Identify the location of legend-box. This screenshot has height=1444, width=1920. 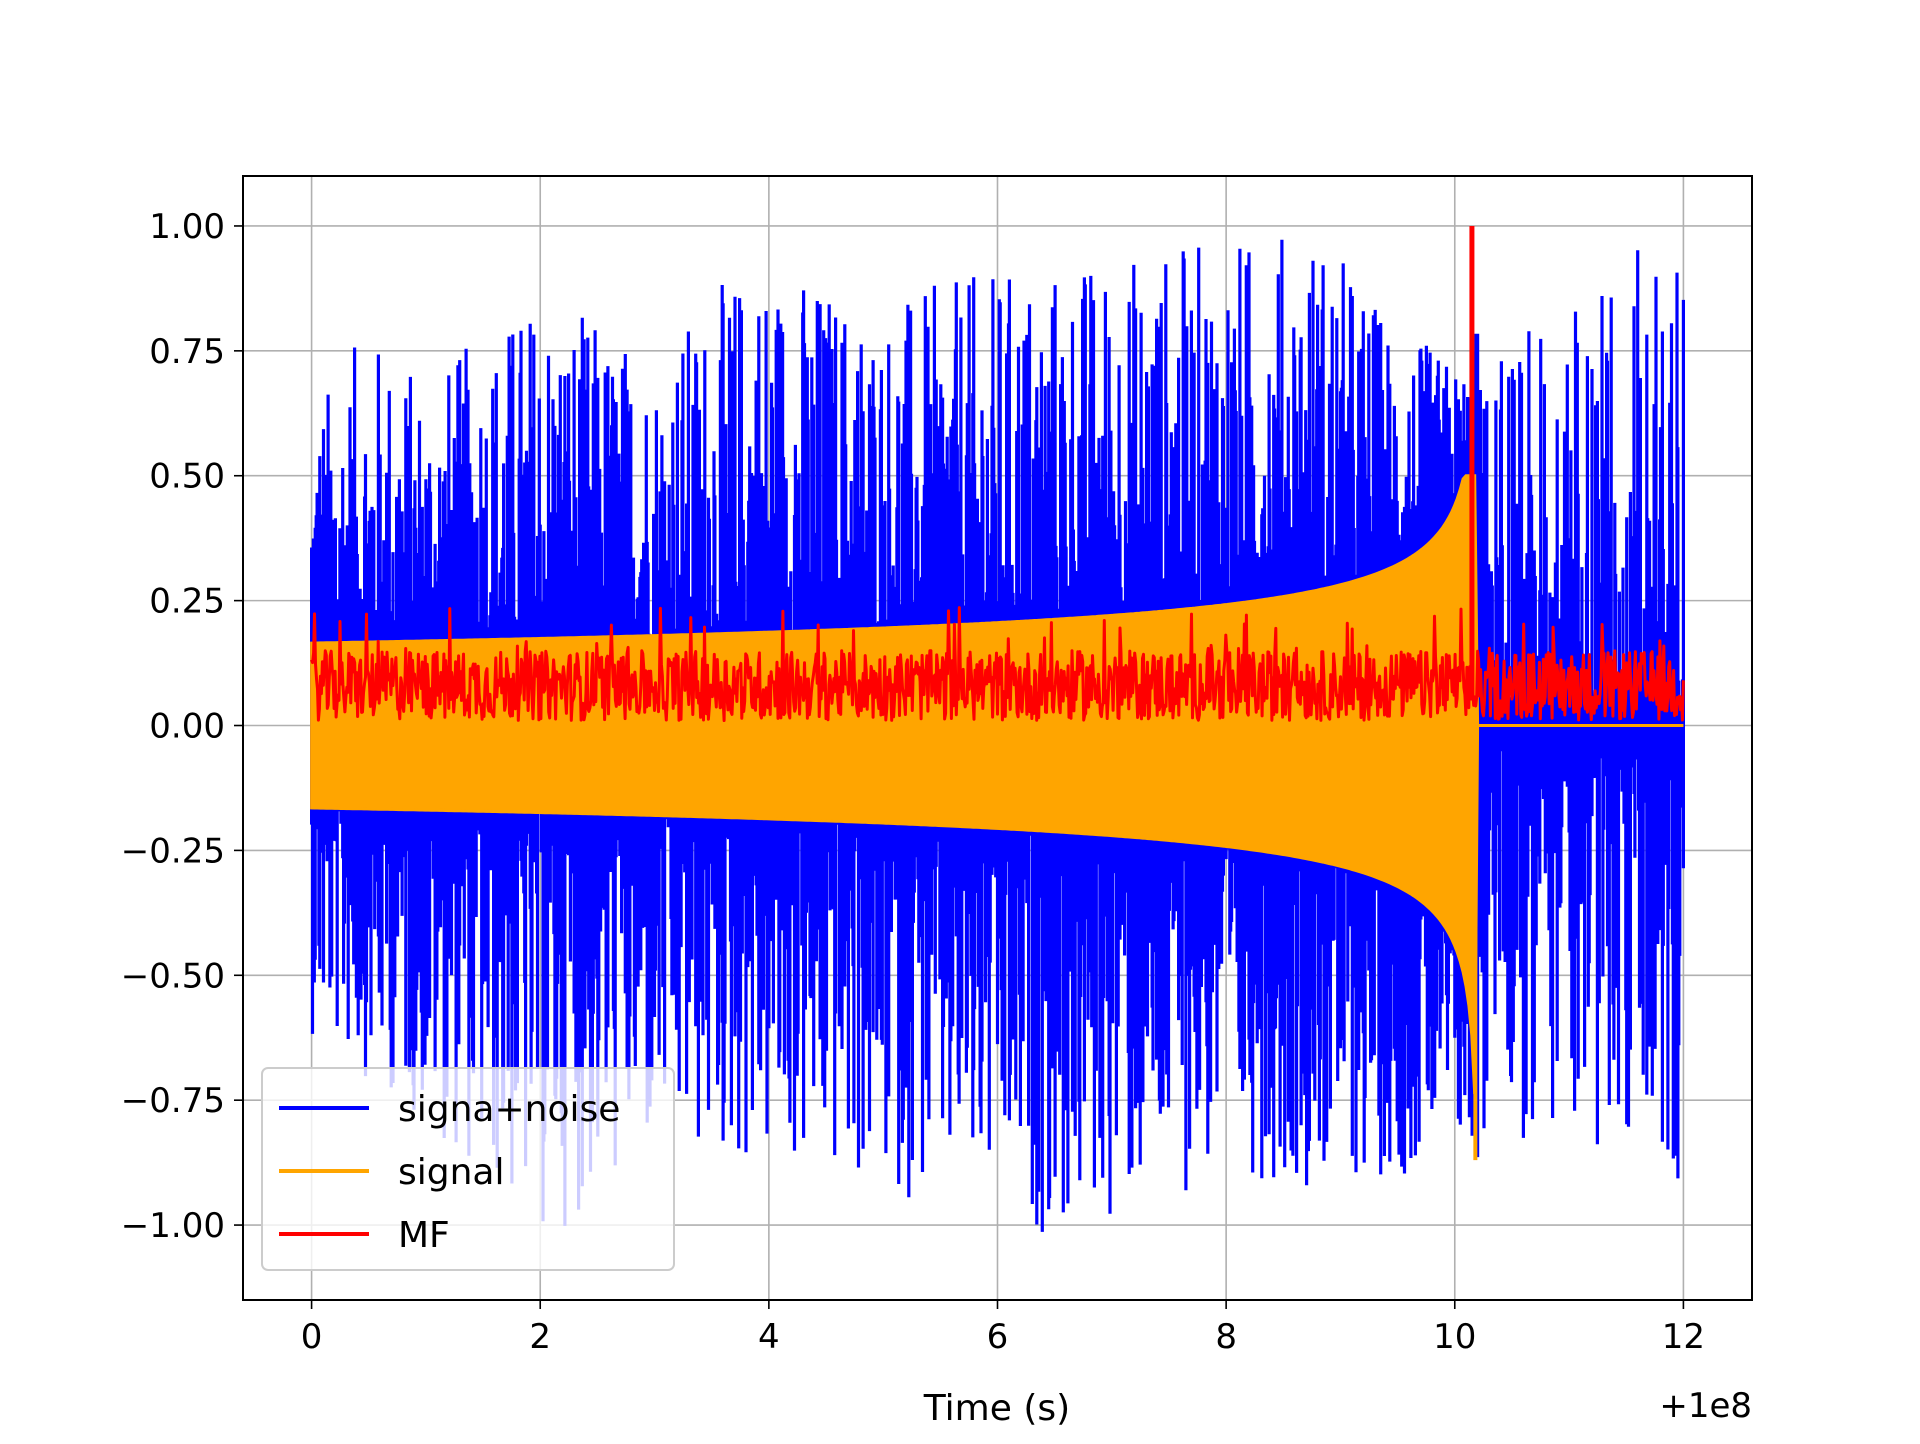
(468, 1169).